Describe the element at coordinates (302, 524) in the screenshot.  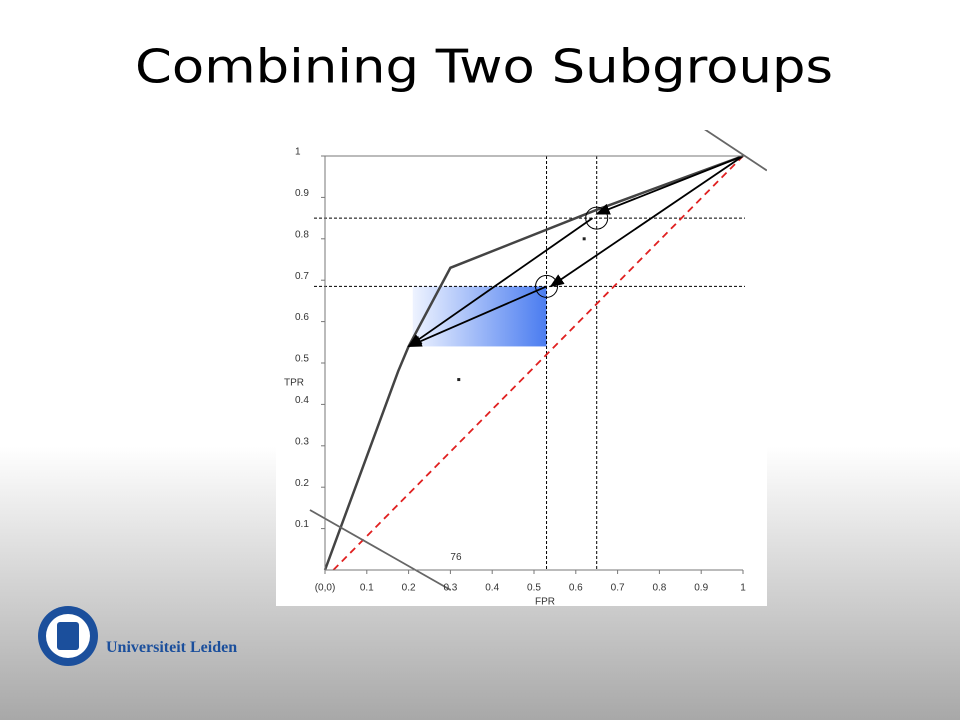
I see `y-tick-label: 0.1` at that location.